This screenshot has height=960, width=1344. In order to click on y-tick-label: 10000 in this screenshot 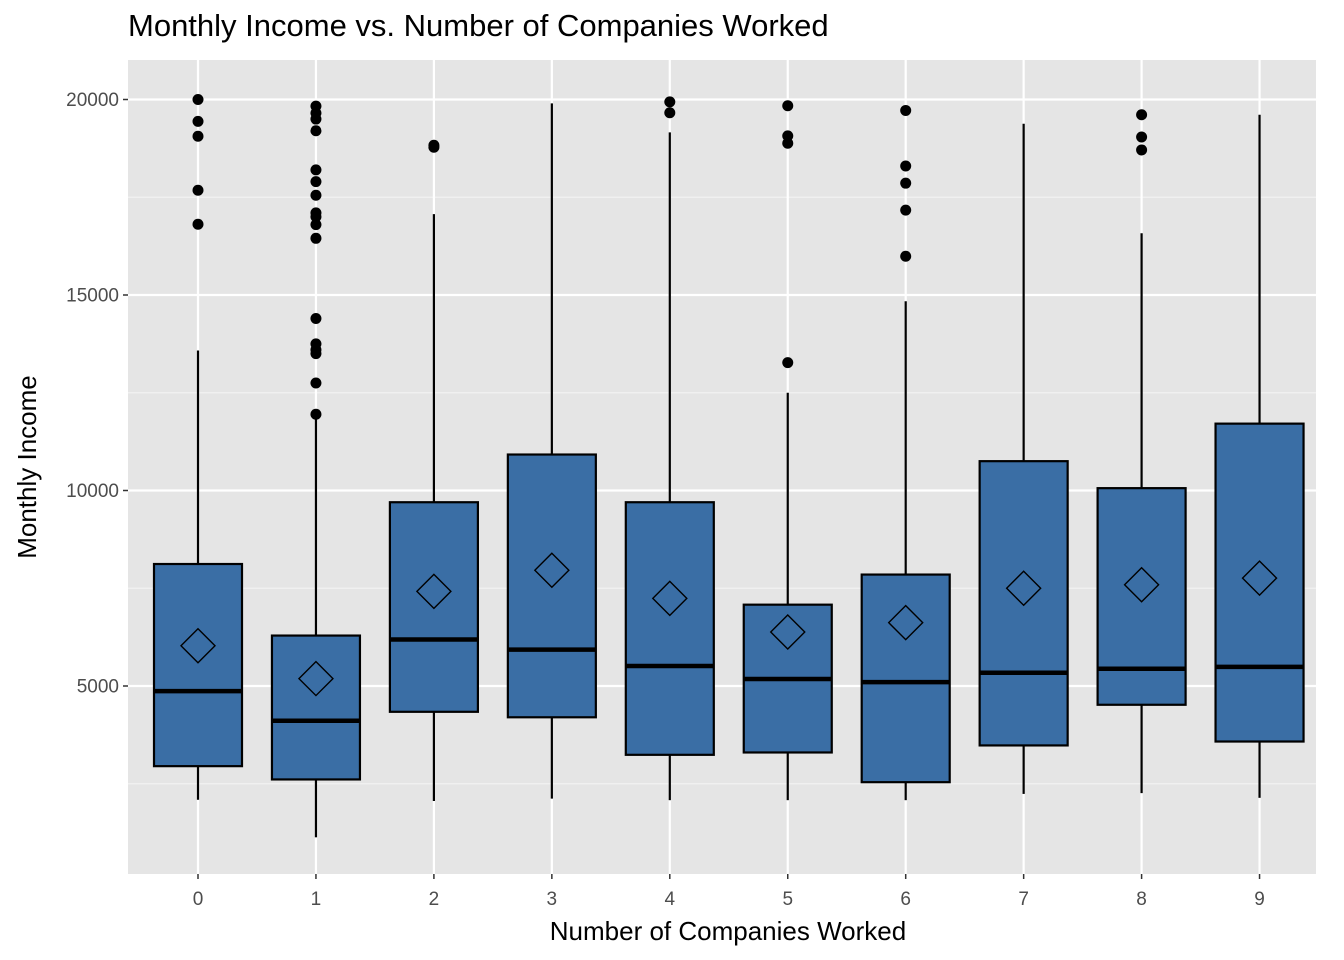, I will do `click(92, 491)`.